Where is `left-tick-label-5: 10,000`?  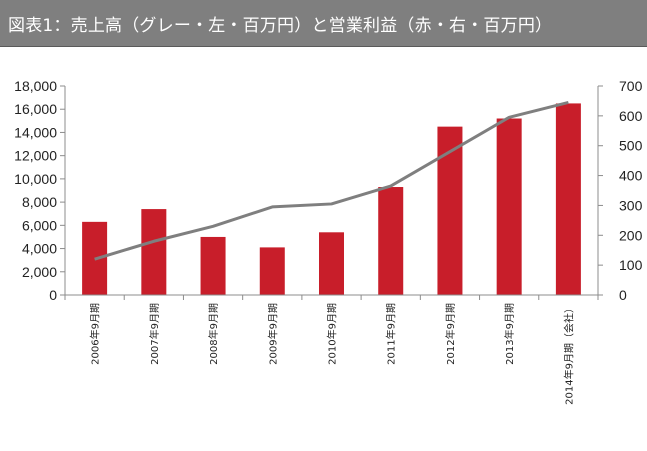
left-tick-label-5: 10,000 is located at coordinates (35, 179).